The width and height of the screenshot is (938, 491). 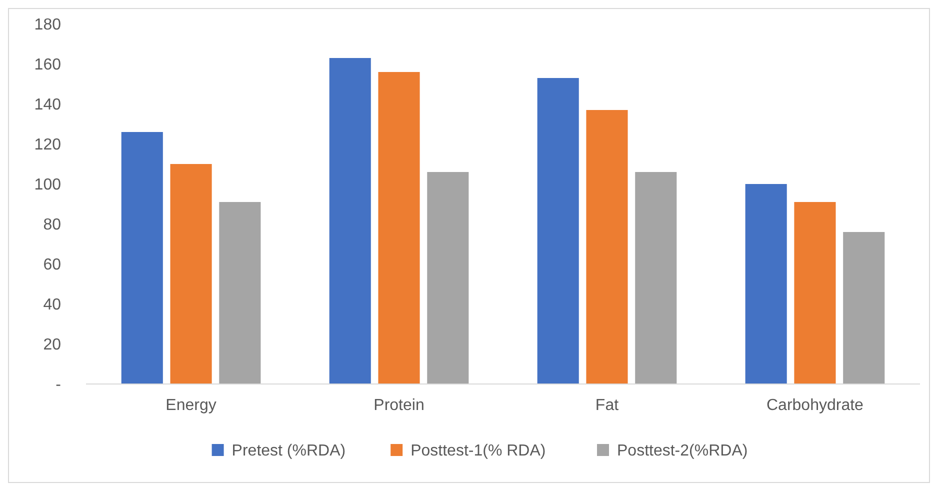 What do you see at coordinates (191, 405) in the screenshot?
I see `x-tick-label: Energy` at bounding box center [191, 405].